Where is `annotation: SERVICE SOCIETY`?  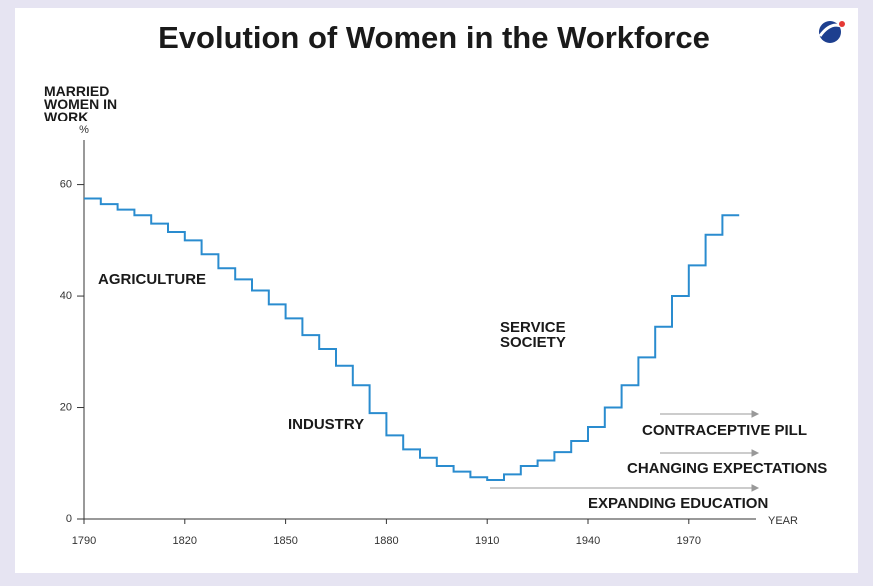 annotation: SERVICE SOCIETY is located at coordinates (533, 335).